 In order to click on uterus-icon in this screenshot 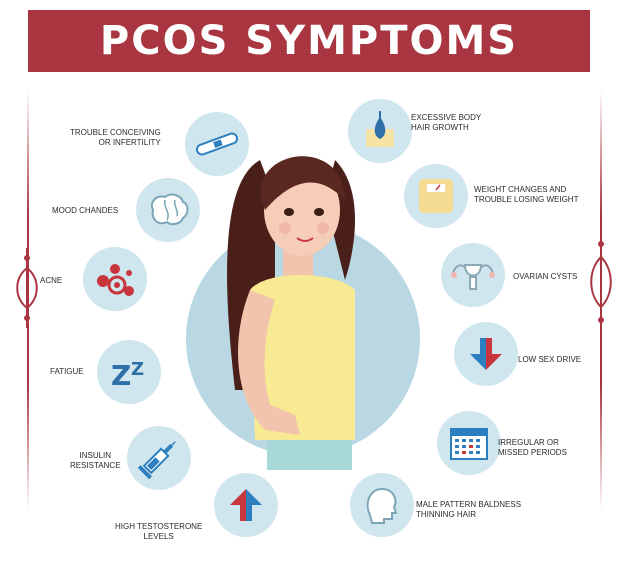, I will do `click(473, 277)`.